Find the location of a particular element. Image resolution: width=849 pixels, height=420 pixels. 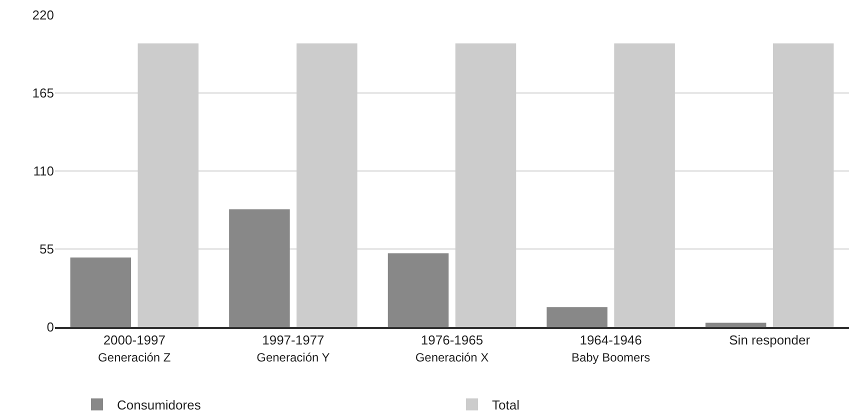

x-tick-label: 1997-1977 Generación Y is located at coordinates (293, 348).